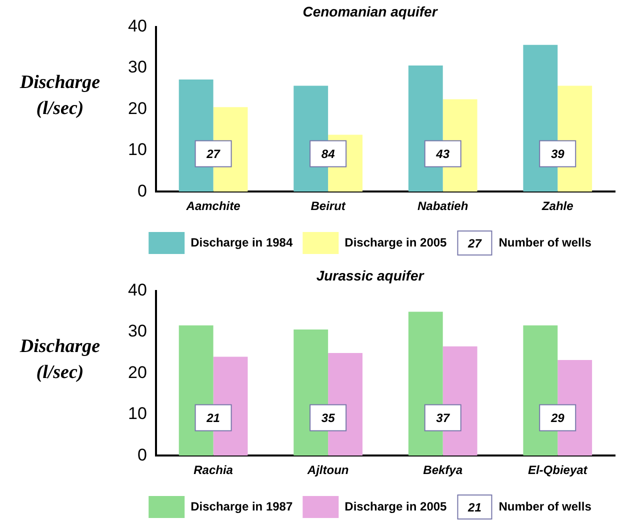  I want to click on annotation: 21, so click(213, 418).